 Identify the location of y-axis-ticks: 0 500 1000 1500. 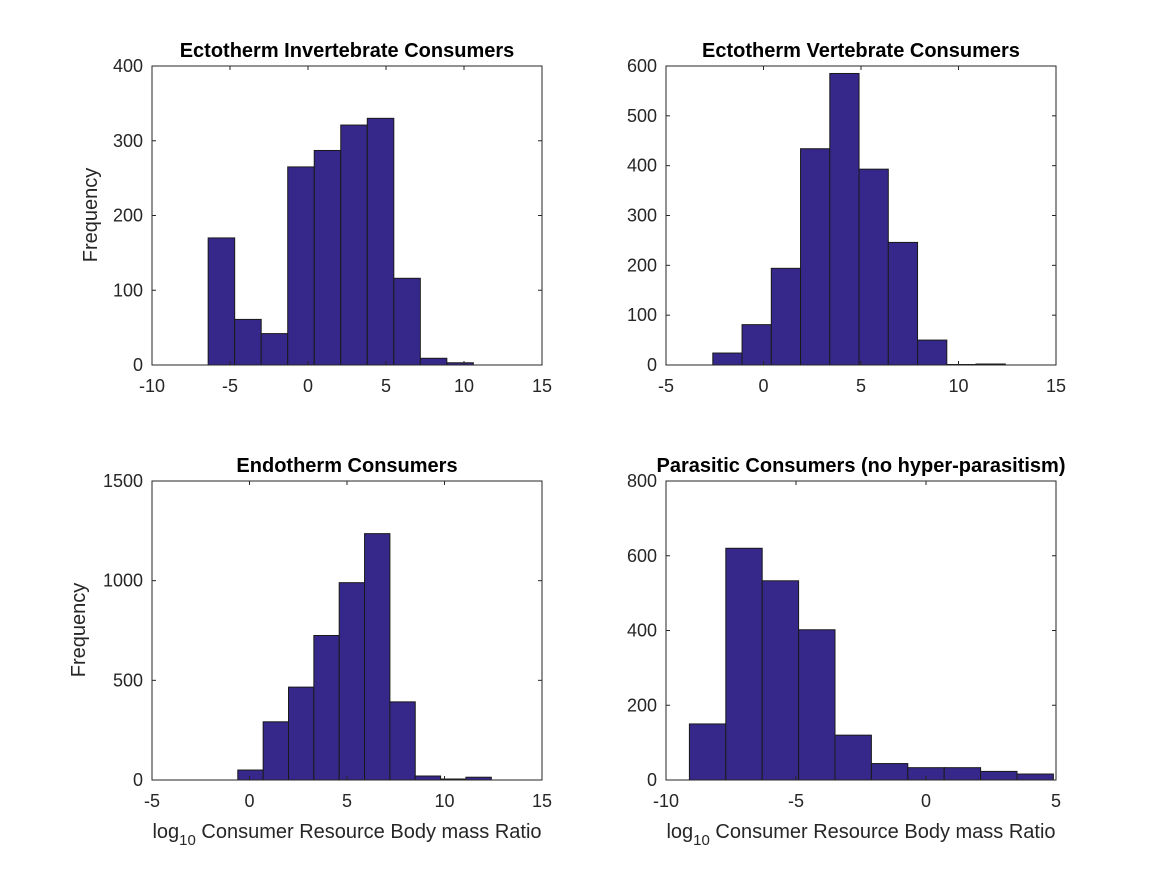
(322, 630).